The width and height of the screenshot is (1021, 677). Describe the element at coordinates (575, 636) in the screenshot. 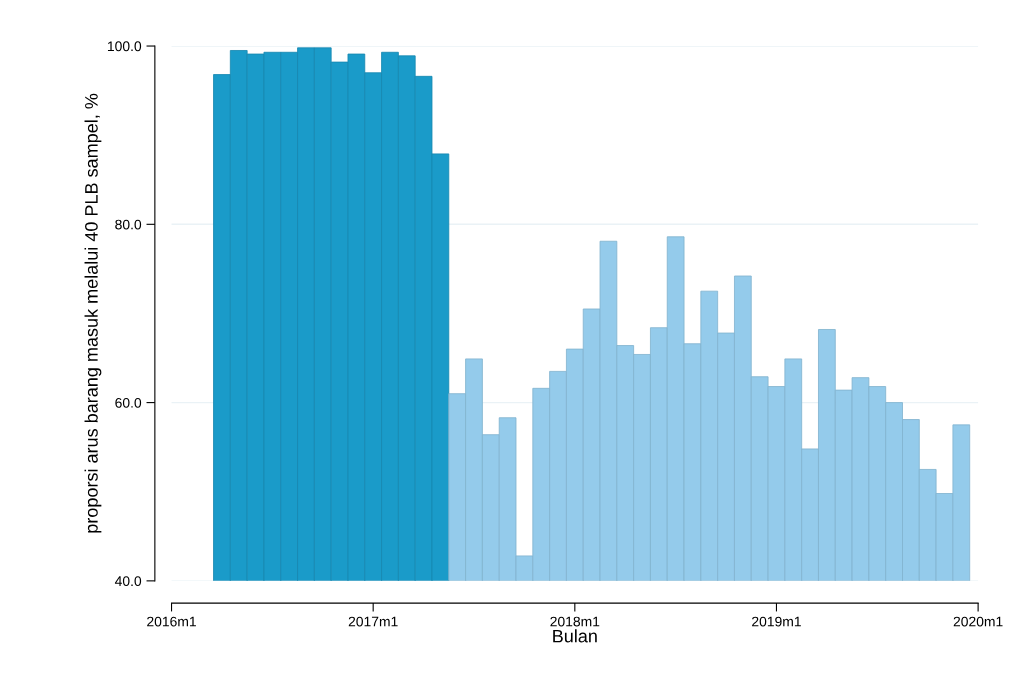

I see `x-axis-title: Bulan` at that location.